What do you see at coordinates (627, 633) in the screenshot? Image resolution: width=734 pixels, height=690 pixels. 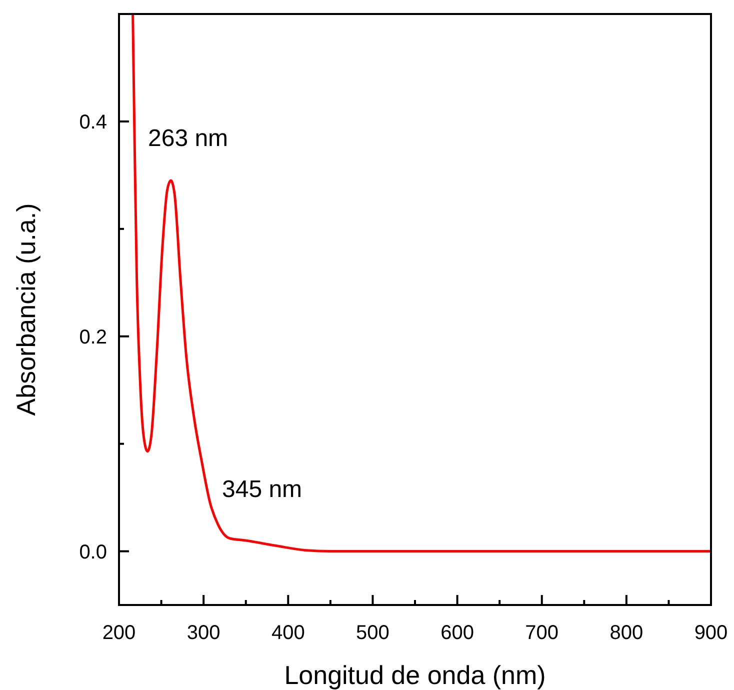 I see `x-tick-label: 800` at bounding box center [627, 633].